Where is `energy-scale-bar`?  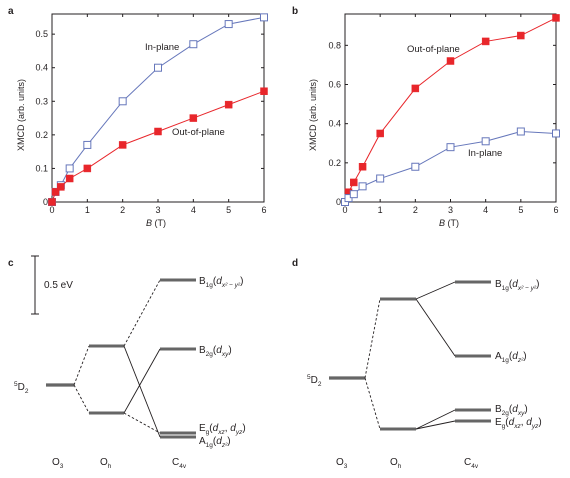 energy-scale-bar is located at coordinates (35, 285).